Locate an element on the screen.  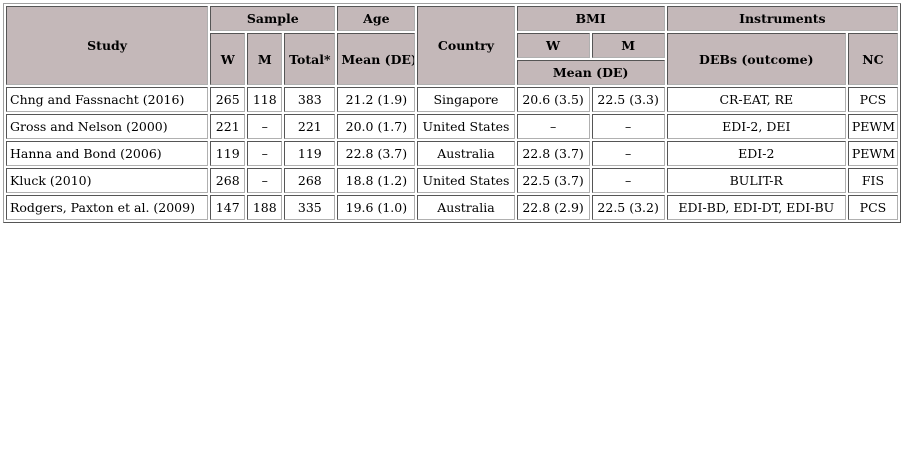
cell-age: 22.8 (3.7) is located at coordinates (376, 153).